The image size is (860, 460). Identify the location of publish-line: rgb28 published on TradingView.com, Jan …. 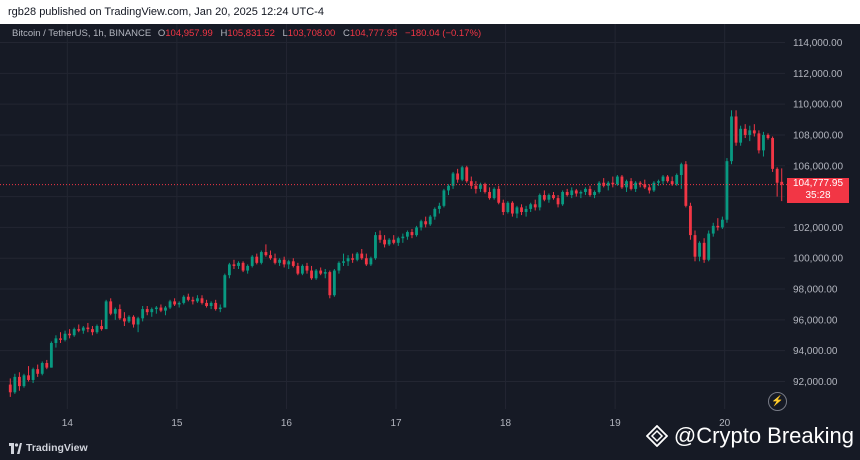
(166, 12).